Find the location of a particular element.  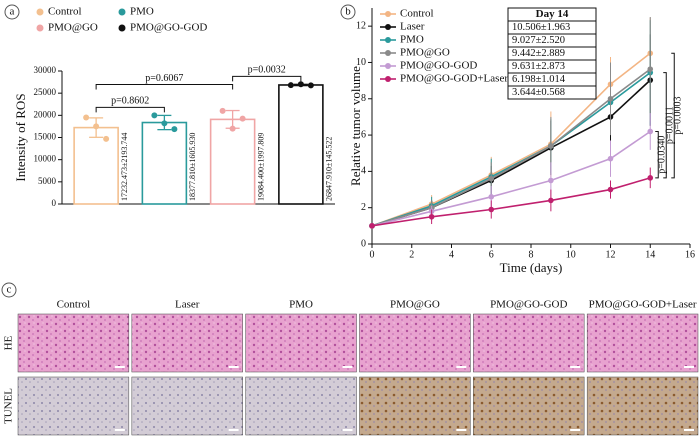

x-tick-label: 4 is located at coordinates (451, 254).